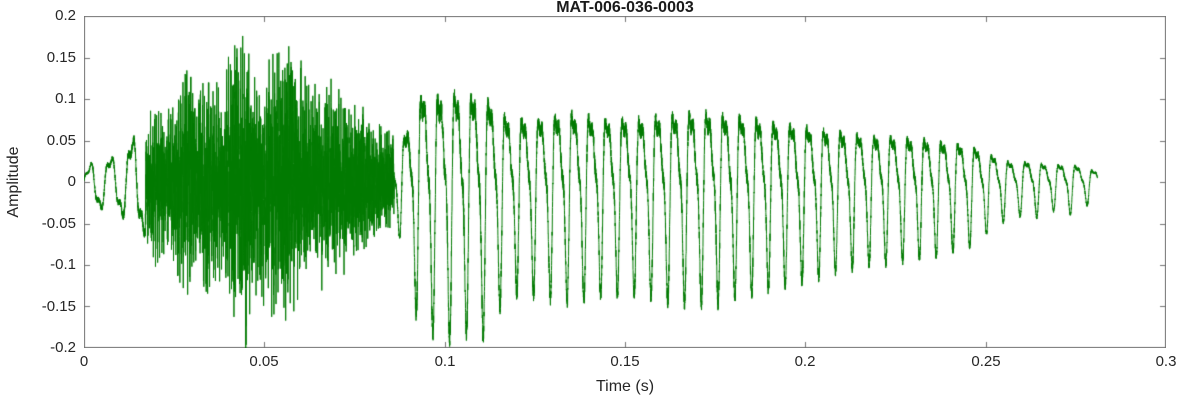  I want to click on x-tick-label: 0.1, so click(445, 361).